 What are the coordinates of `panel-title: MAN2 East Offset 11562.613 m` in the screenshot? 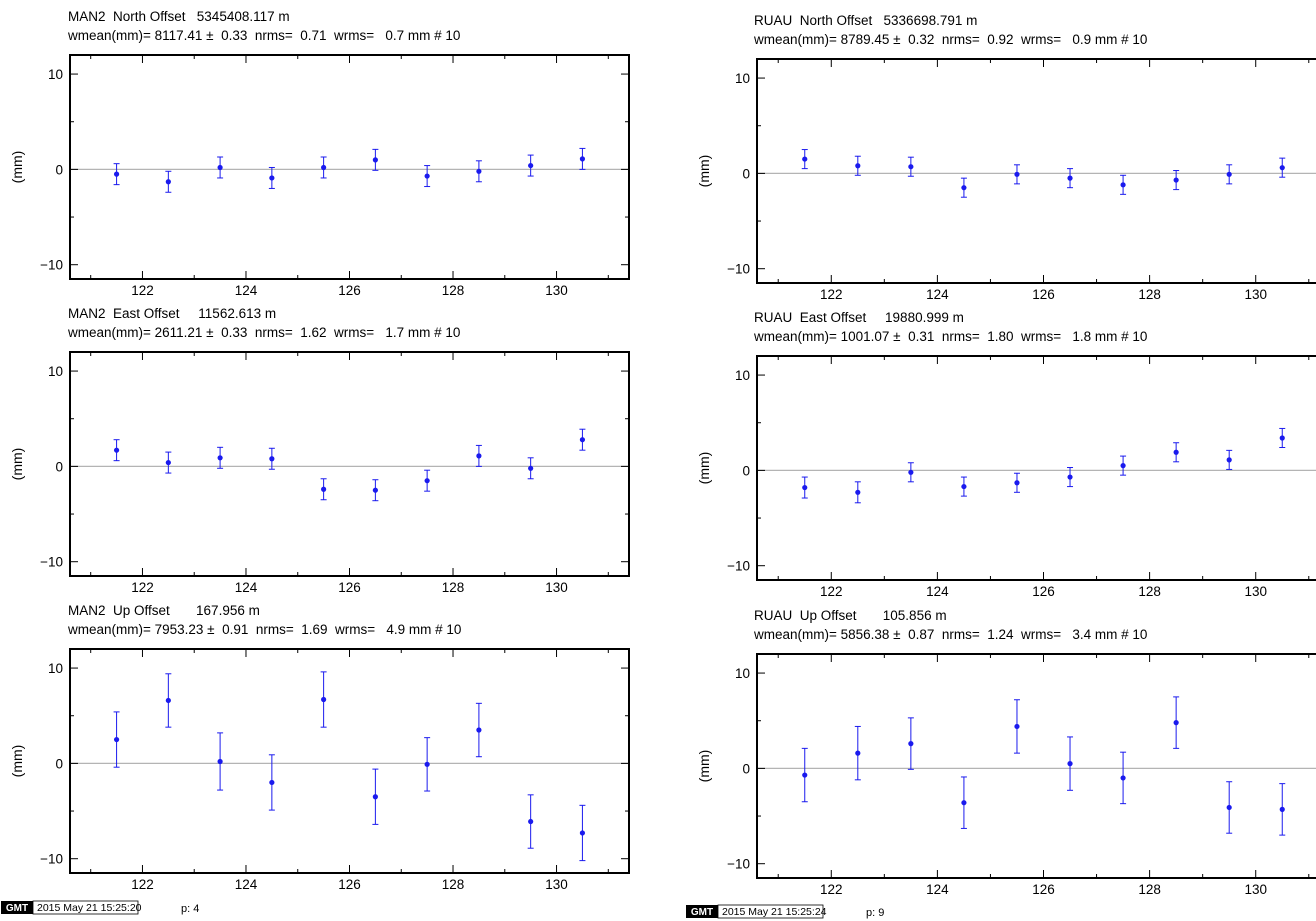 It's located at (172, 313).